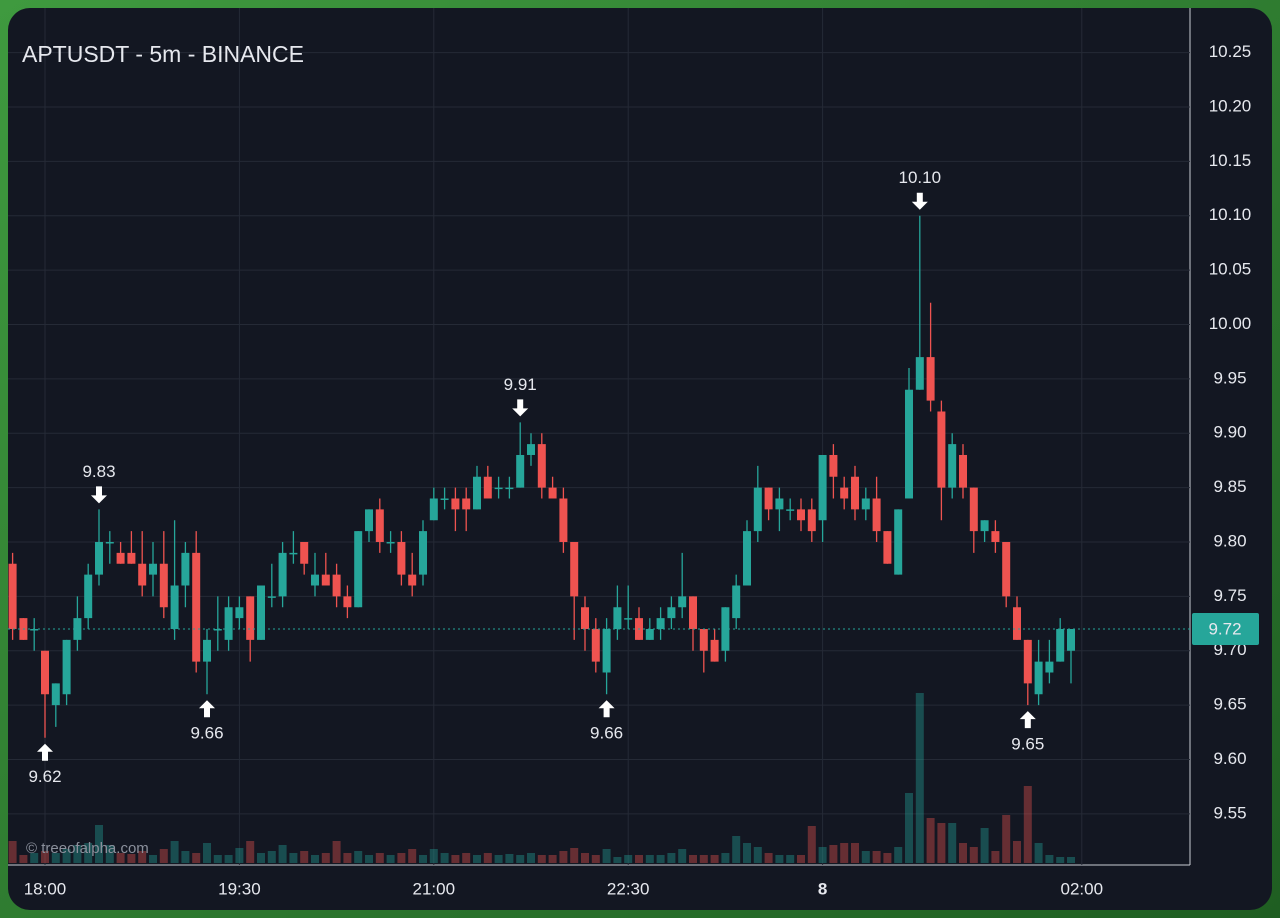  What do you see at coordinates (1229, 377) in the screenshot?
I see `y-tick-label: 9.95` at bounding box center [1229, 377].